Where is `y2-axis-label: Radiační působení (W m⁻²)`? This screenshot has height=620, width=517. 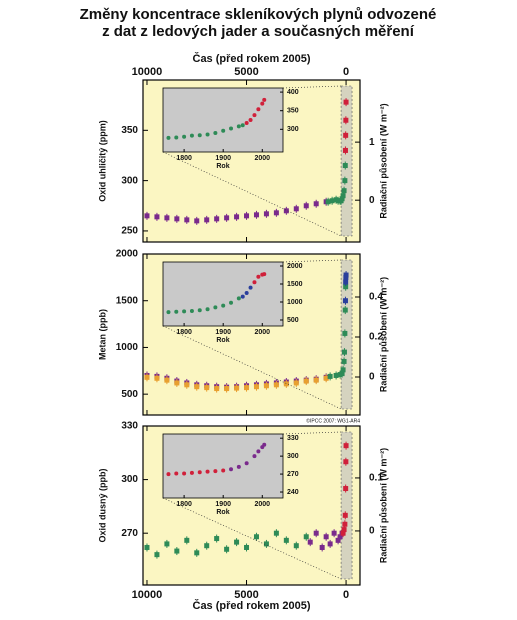
y2-axis-label: Radiační působení (W m⁻²) is located at coordinates (383, 160).